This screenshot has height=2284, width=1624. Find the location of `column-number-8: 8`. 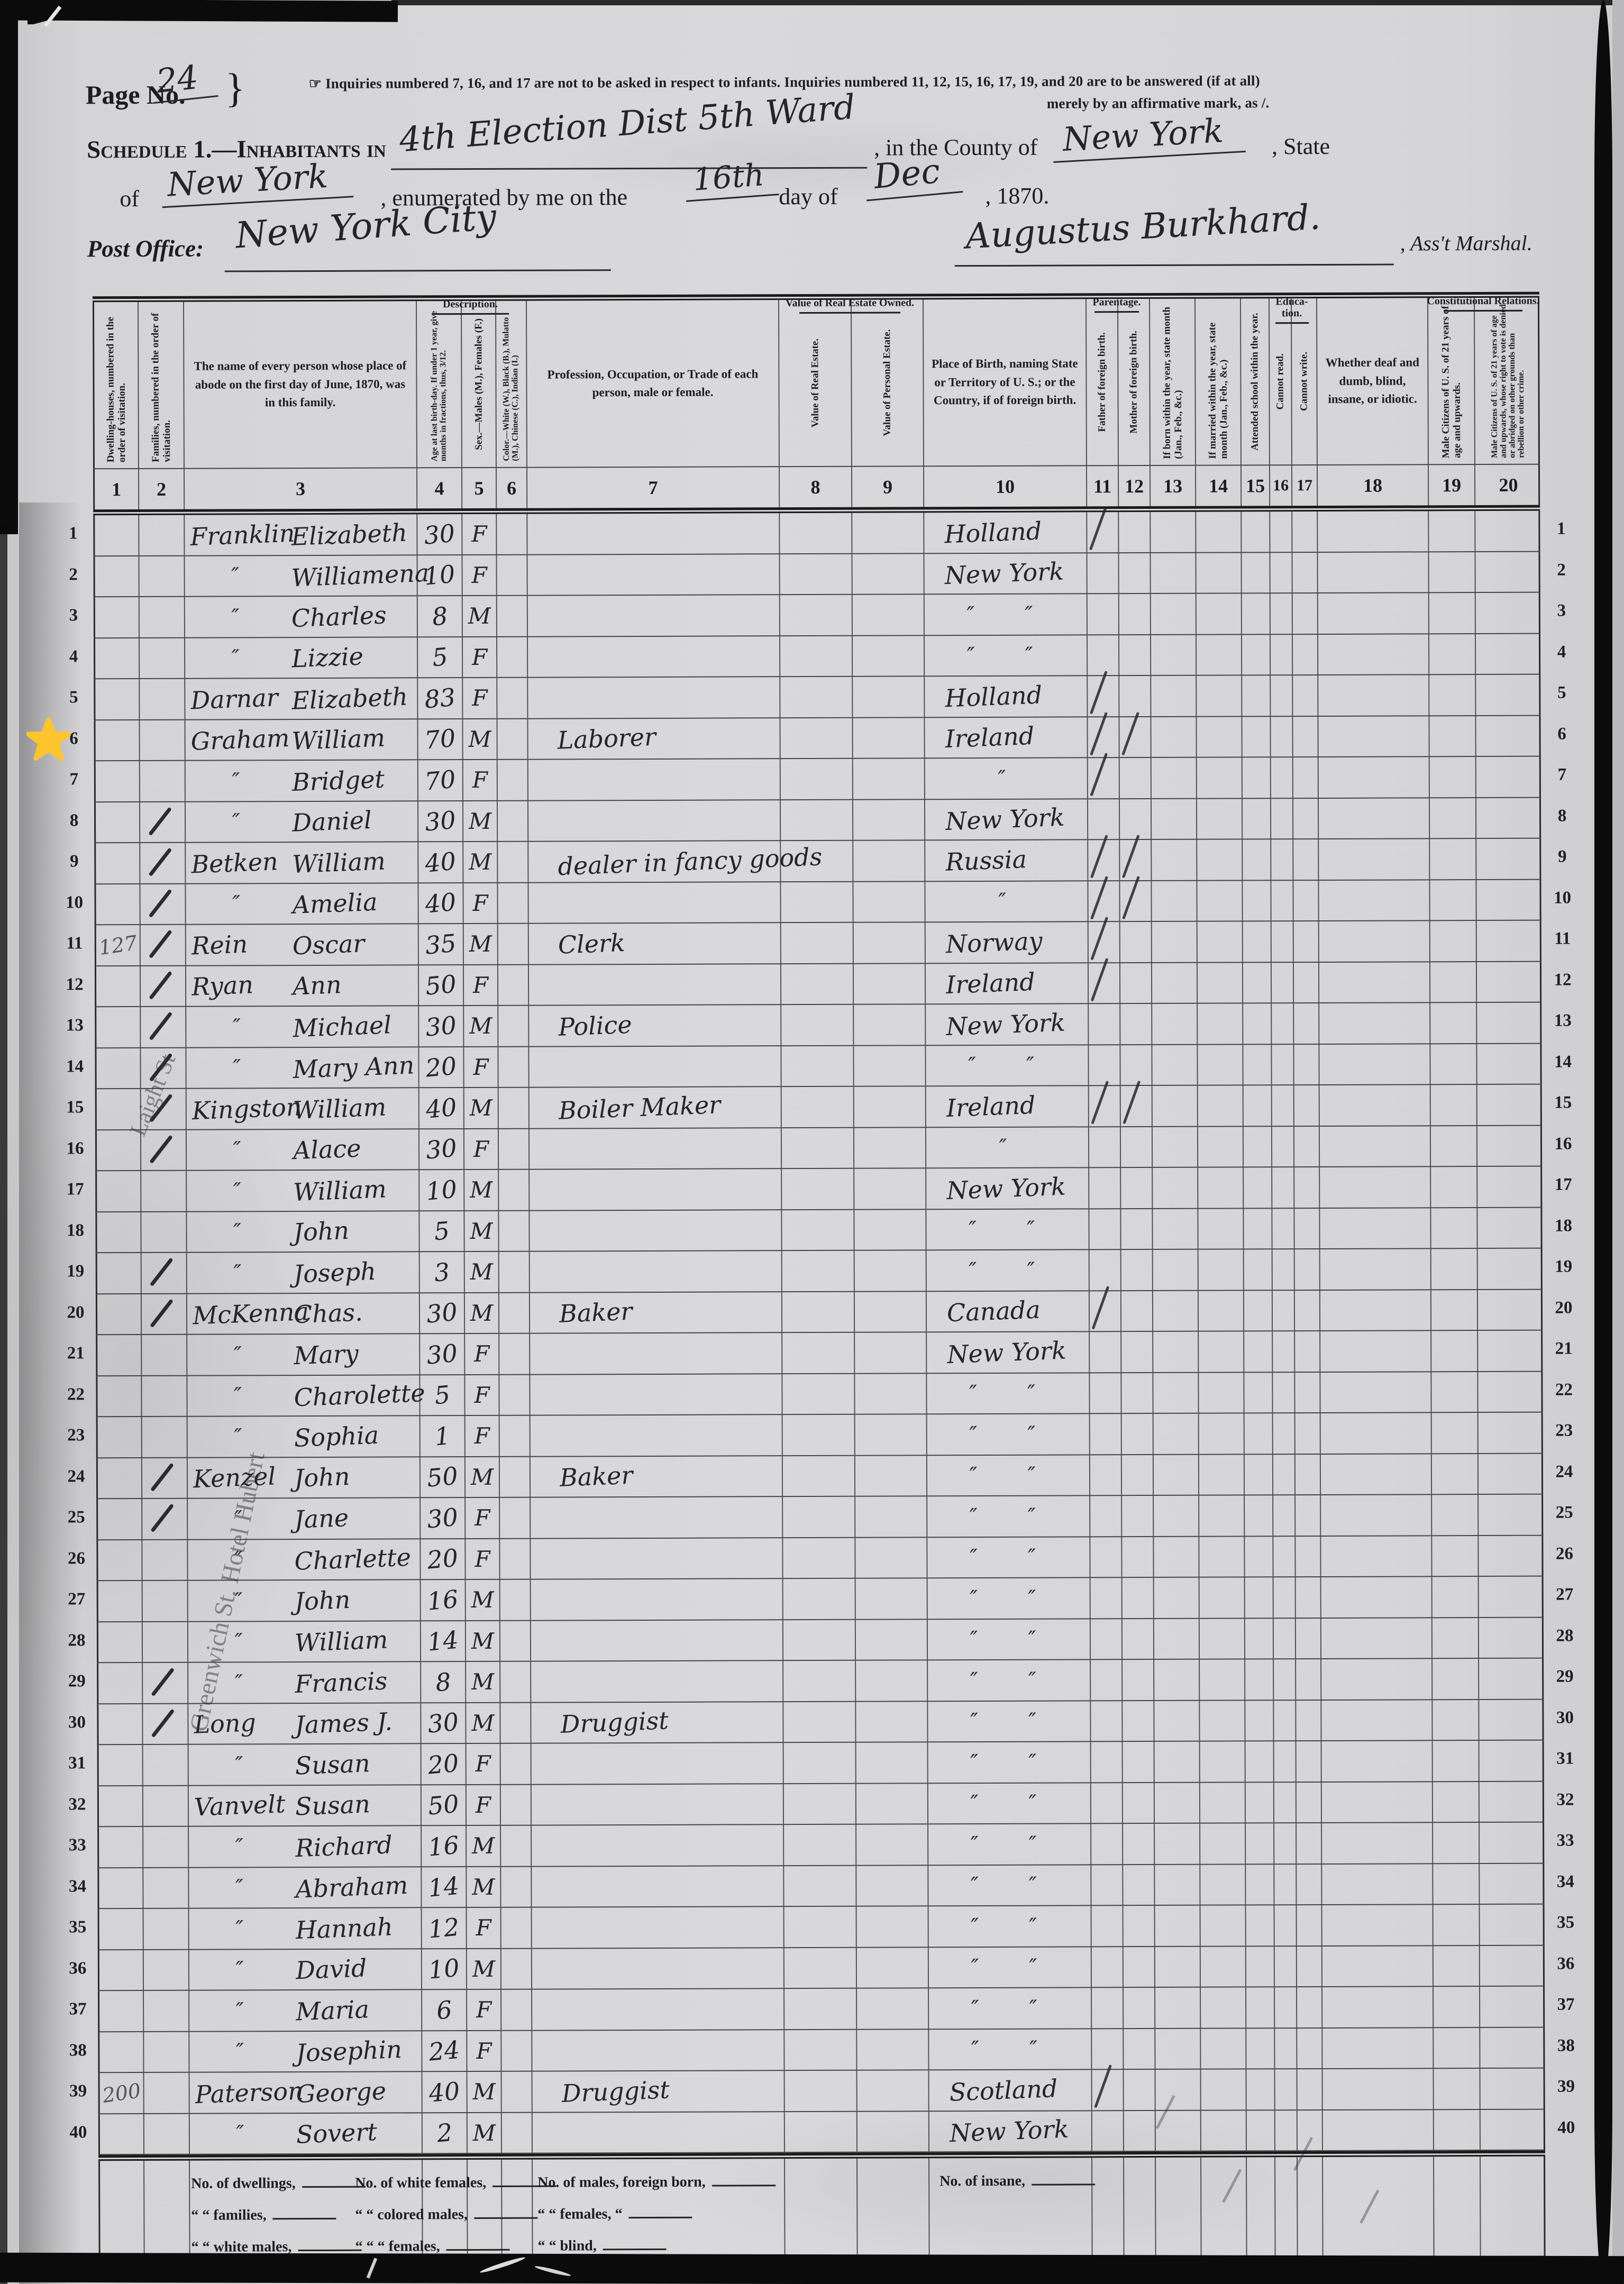

column-number-8: 8 is located at coordinates (816, 487).